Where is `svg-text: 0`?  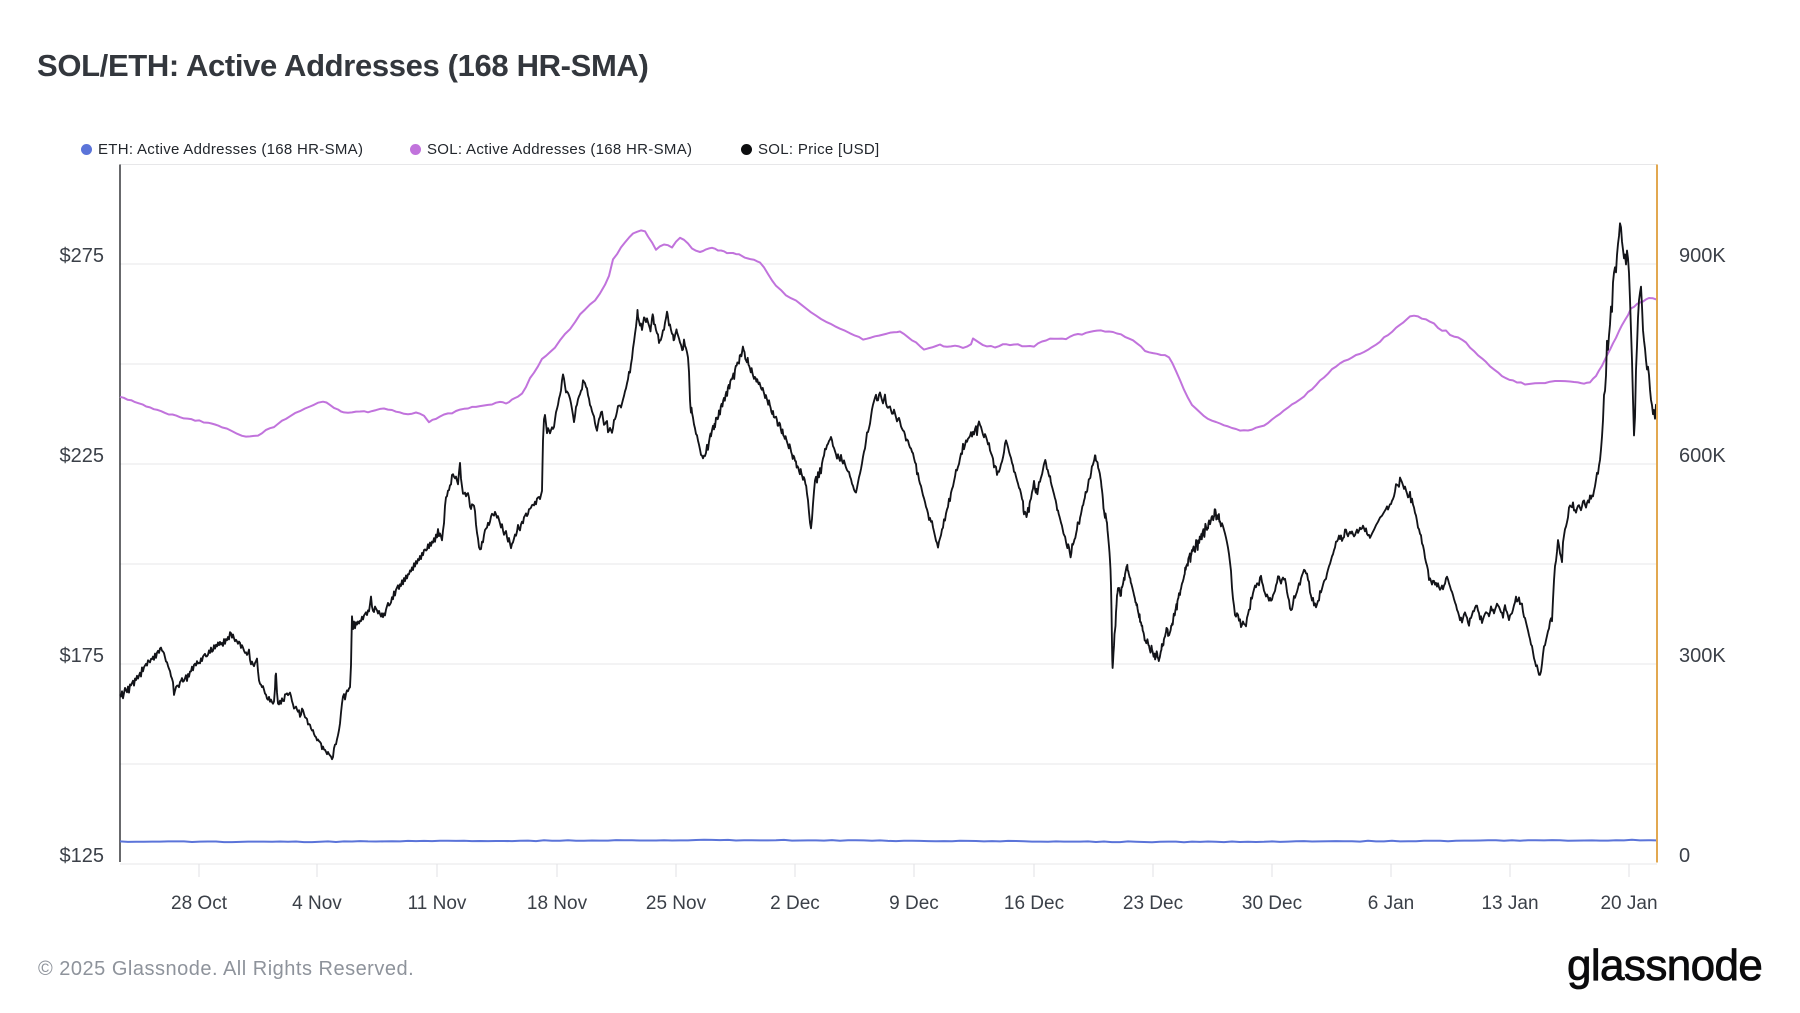 svg-text: 0 is located at coordinates (1684, 856).